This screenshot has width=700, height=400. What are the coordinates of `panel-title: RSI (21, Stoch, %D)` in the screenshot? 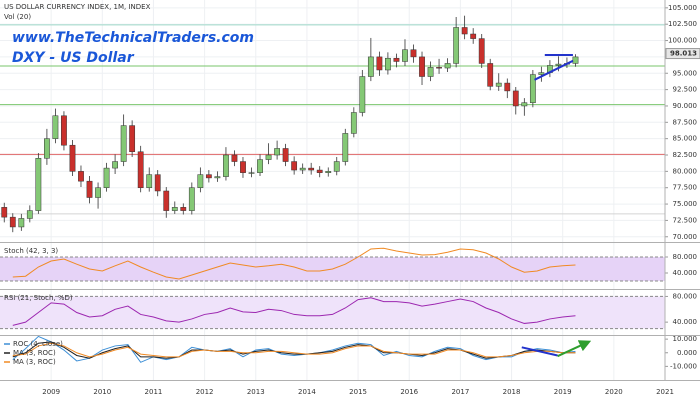 It's located at (38, 298).